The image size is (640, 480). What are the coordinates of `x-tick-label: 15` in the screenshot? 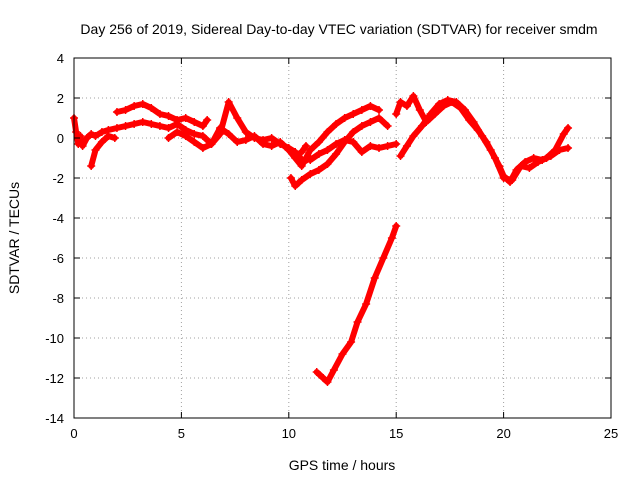 It's located at (396, 433).